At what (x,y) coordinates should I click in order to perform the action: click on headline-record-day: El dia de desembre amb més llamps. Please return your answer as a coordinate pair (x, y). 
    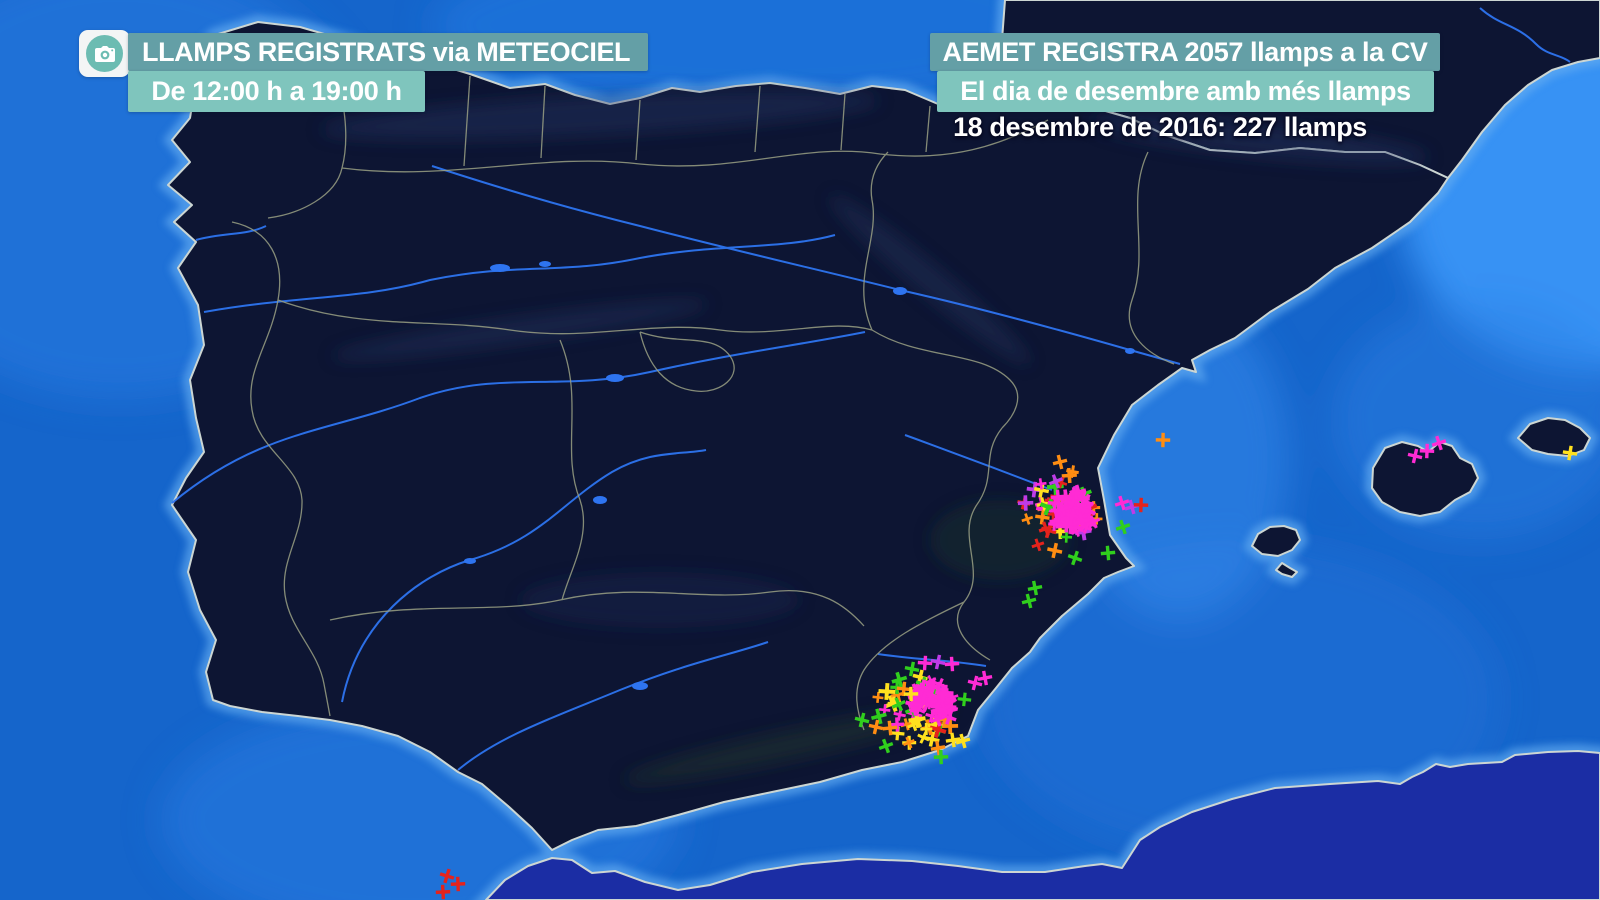
    Looking at the image, I should click on (1185, 91).